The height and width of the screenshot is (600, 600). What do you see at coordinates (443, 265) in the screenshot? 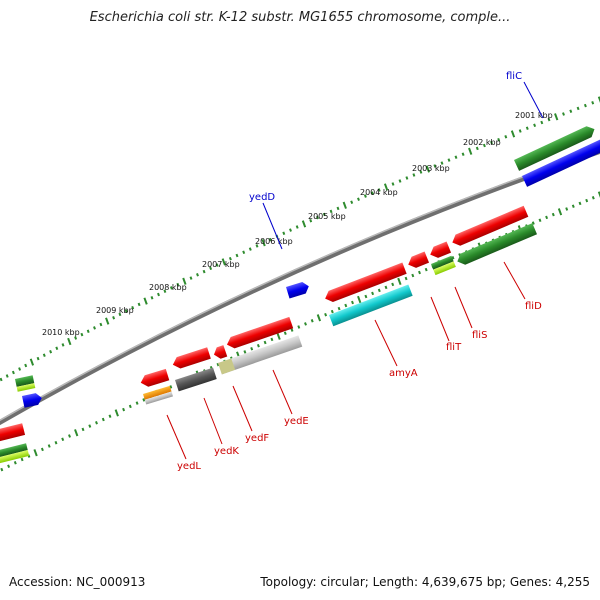
I see `feature-fliS-gene` at bounding box center [443, 265].